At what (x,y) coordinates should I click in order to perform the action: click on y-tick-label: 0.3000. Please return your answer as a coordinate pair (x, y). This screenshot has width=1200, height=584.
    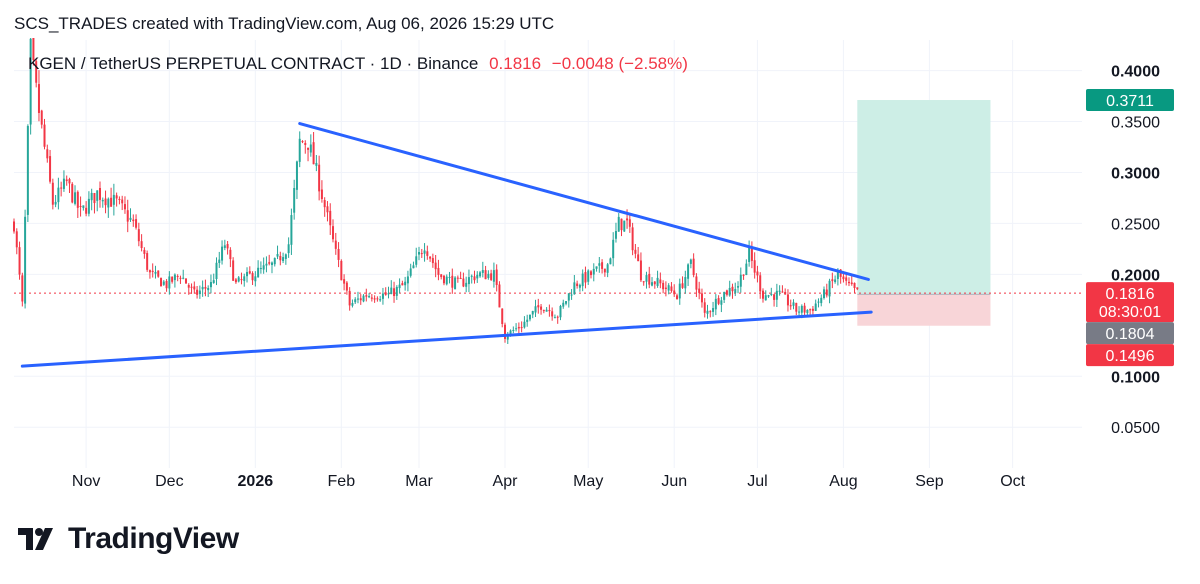
    Looking at the image, I should click on (1135, 173).